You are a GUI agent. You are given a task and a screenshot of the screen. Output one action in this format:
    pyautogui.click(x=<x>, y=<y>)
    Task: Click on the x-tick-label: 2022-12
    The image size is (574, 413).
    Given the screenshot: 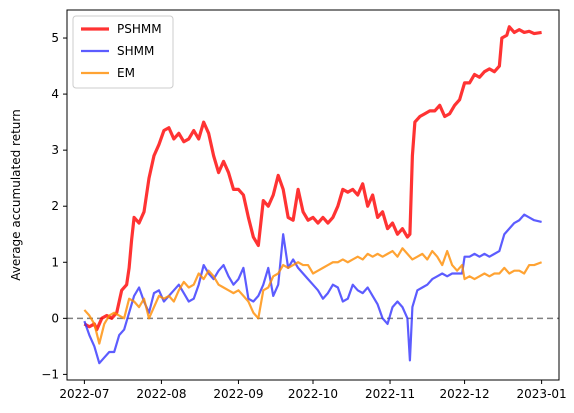 What is the action you would take?
    pyautogui.click(x=465, y=394)
    